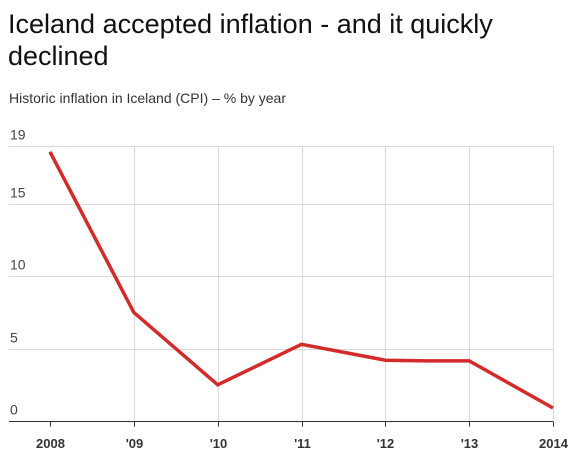 The image size is (584, 470). What do you see at coordinates (386, 443) in the screenshot?
I see `x-tick-label: '12` at bounding box center [386, 443].